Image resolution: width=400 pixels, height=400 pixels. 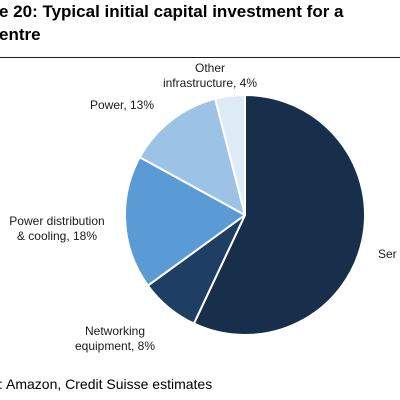 What do you see at coordinates (115, 338) in the screenshot?
I see `slice-label-2: Networking equipment, 8%` at bounding box center [115, 338].